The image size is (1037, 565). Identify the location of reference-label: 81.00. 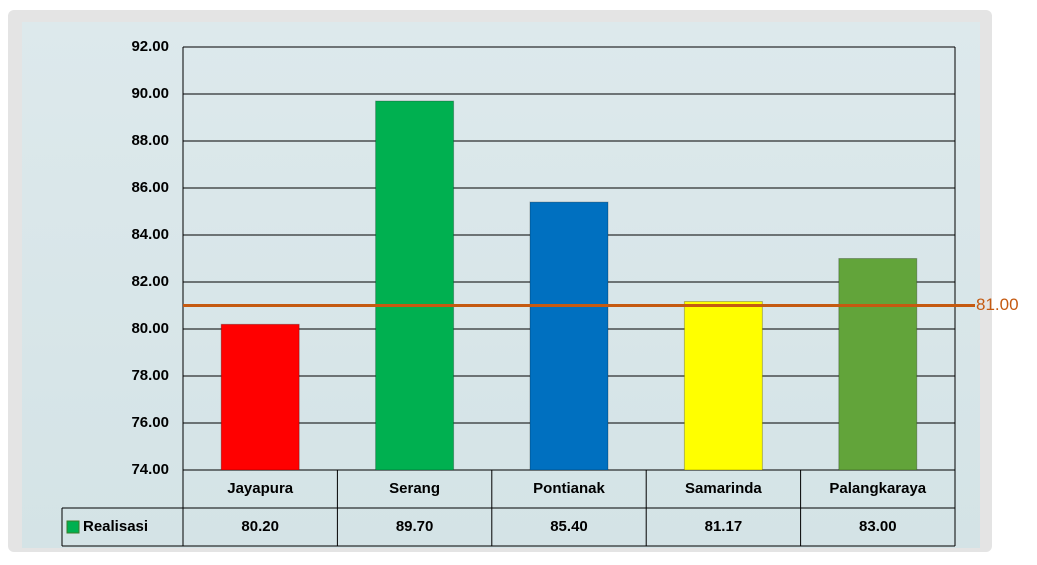
(997, 304).